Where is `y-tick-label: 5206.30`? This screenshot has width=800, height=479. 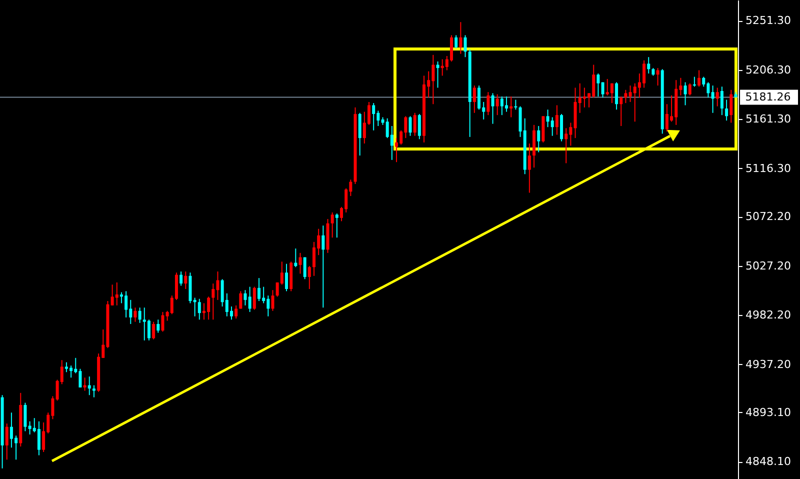 y-tick-label: 5206.30 is located at coordinates (768, 69).